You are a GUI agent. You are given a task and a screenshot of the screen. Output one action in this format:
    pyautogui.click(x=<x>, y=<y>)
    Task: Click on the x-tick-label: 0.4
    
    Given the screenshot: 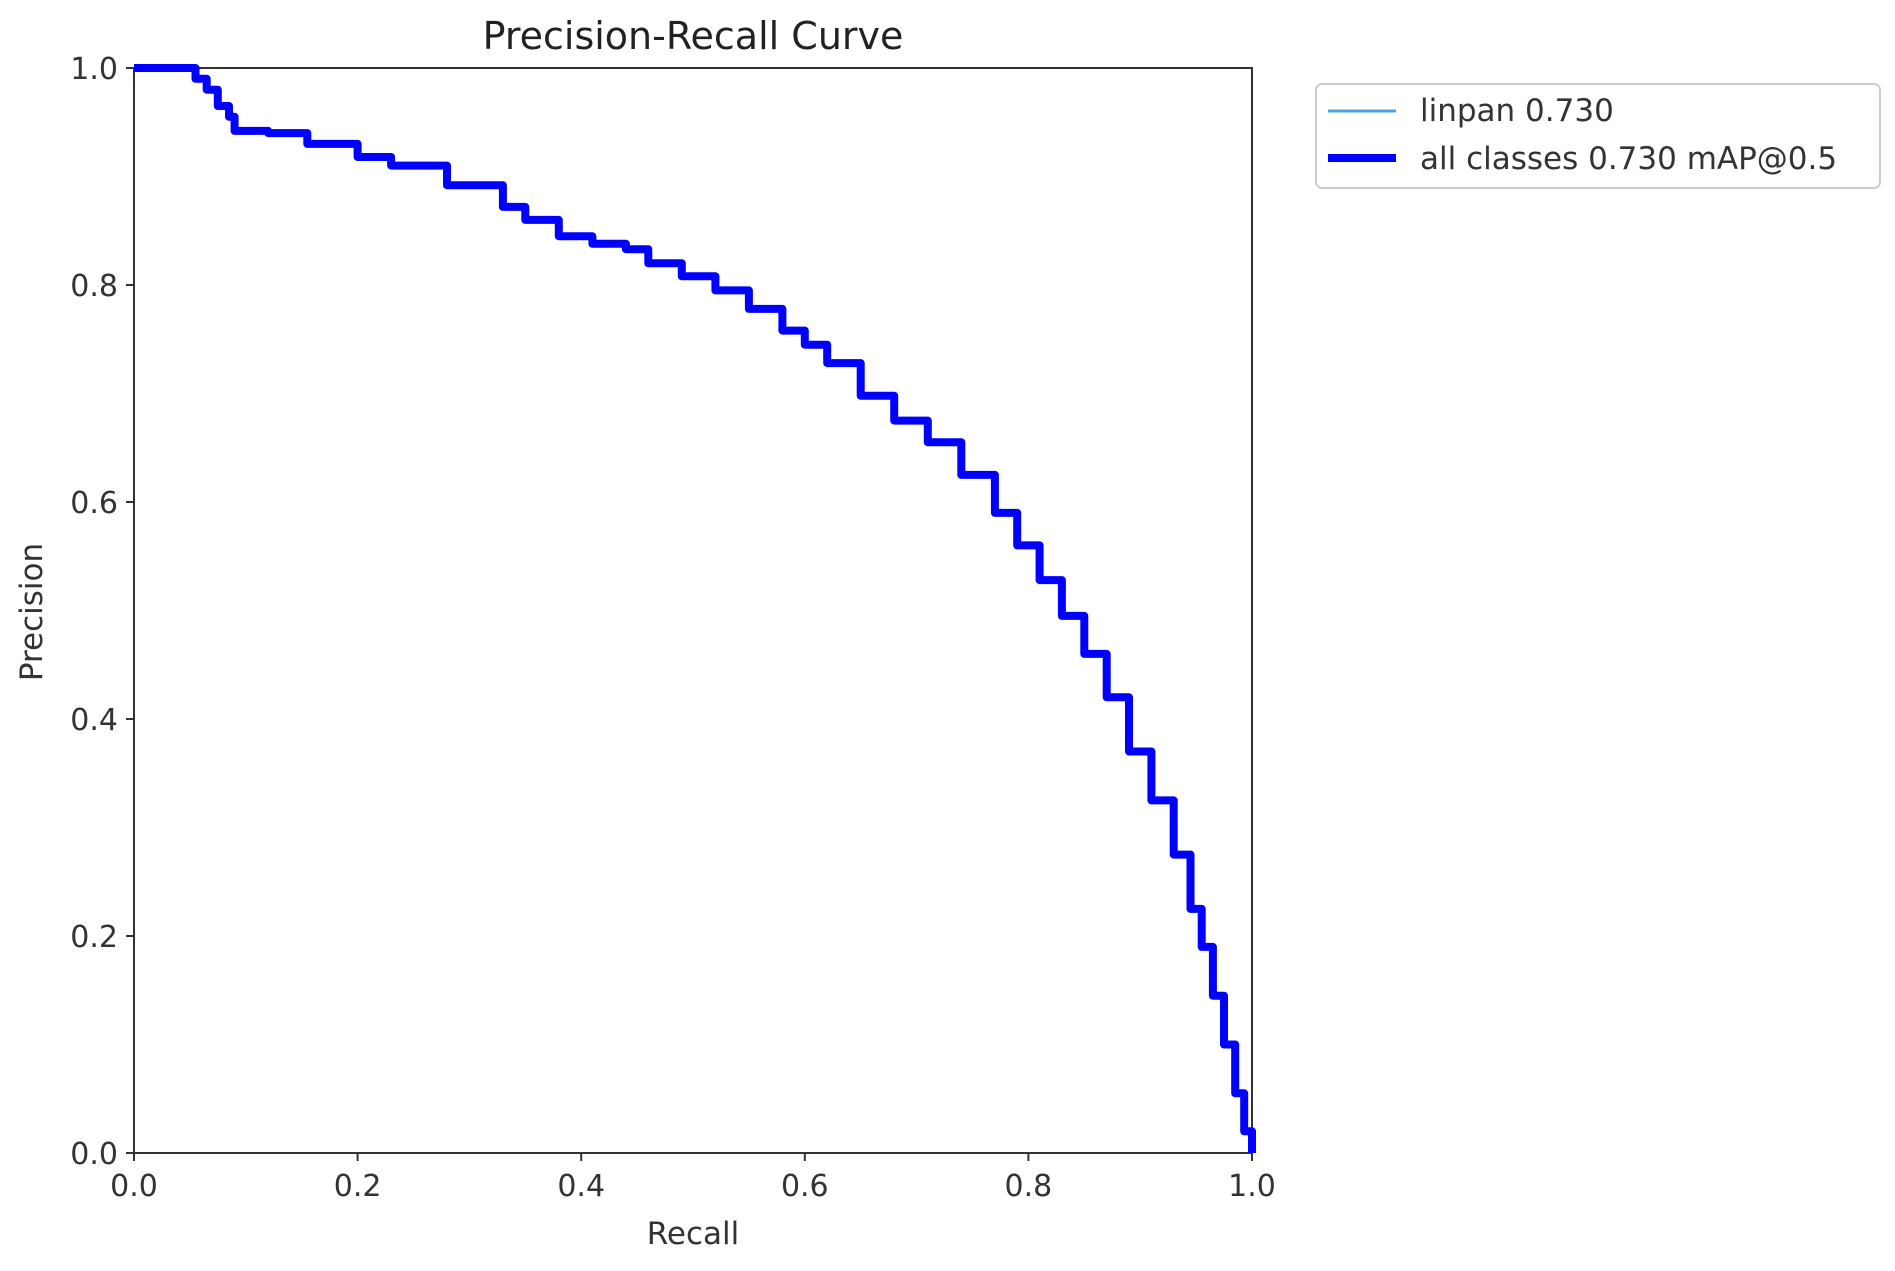 What is the action you would take?
    pyautogui.click(x=581, y=1186)
    